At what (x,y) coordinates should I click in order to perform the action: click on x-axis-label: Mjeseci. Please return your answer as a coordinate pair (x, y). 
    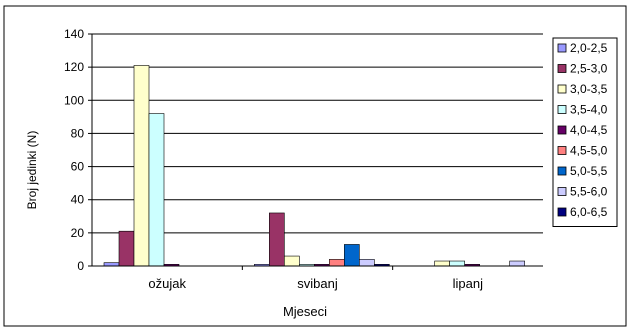
    Looking at the image, I should click on (305, 311).